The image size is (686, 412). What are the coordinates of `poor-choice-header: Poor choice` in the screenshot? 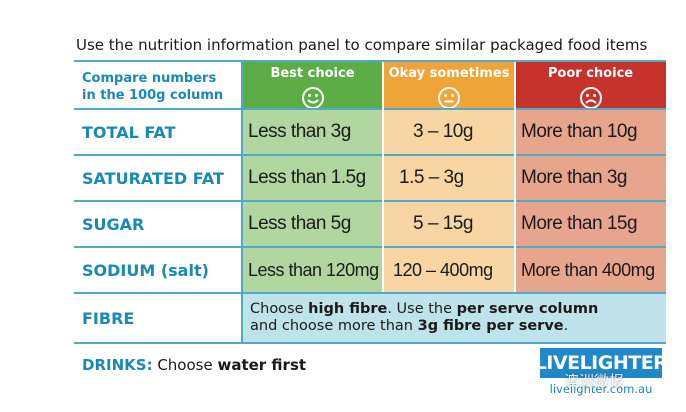 It's located at (590, 85).